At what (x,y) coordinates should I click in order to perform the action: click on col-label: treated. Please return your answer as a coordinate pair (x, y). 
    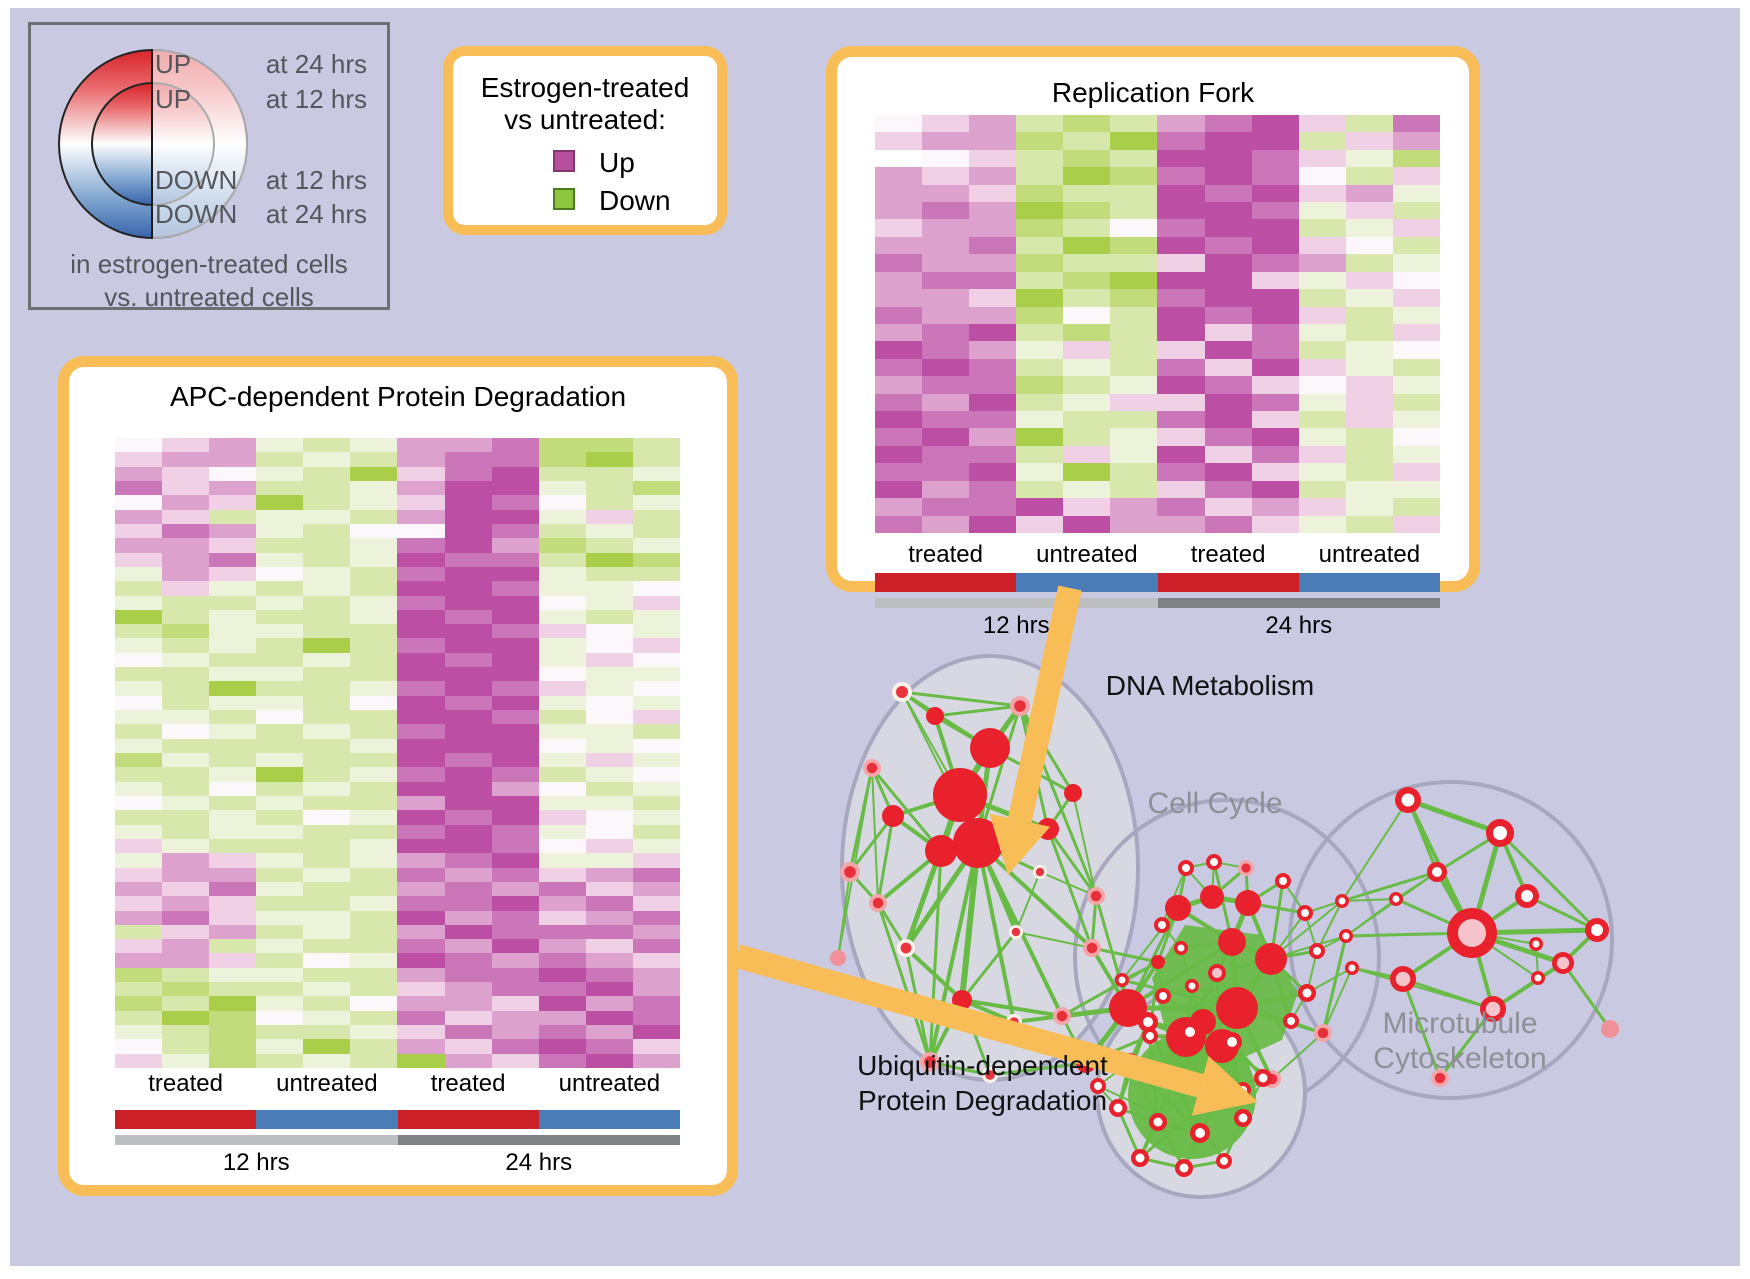
    Looking at the image, I should click on (185, 1083).